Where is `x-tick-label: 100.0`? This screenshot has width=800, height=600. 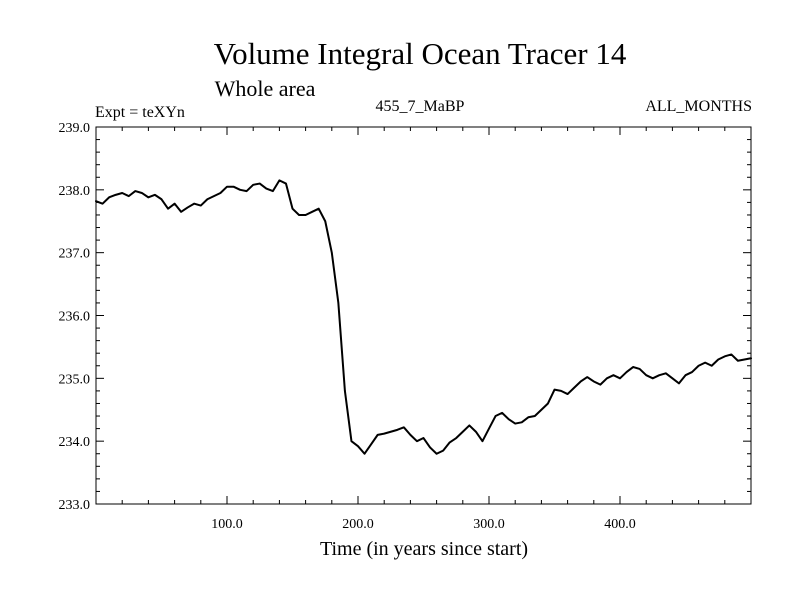 x-tick-label: 100.0 is located at coordinates (227, 524).